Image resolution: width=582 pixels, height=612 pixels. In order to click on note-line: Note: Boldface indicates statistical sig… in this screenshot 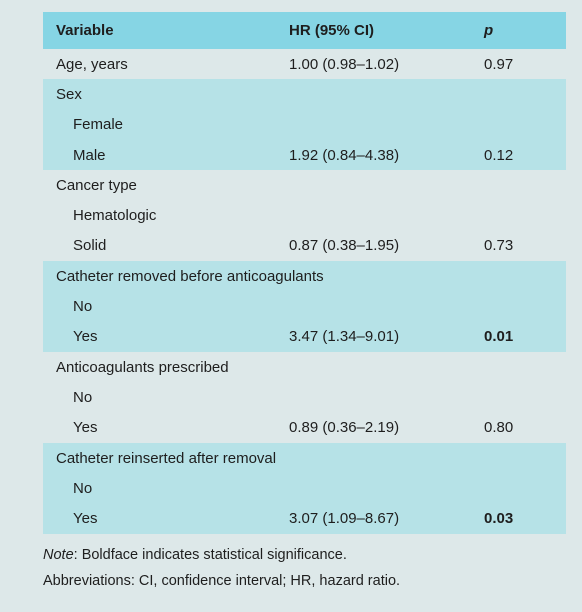, I will do `click(221, 555)`.